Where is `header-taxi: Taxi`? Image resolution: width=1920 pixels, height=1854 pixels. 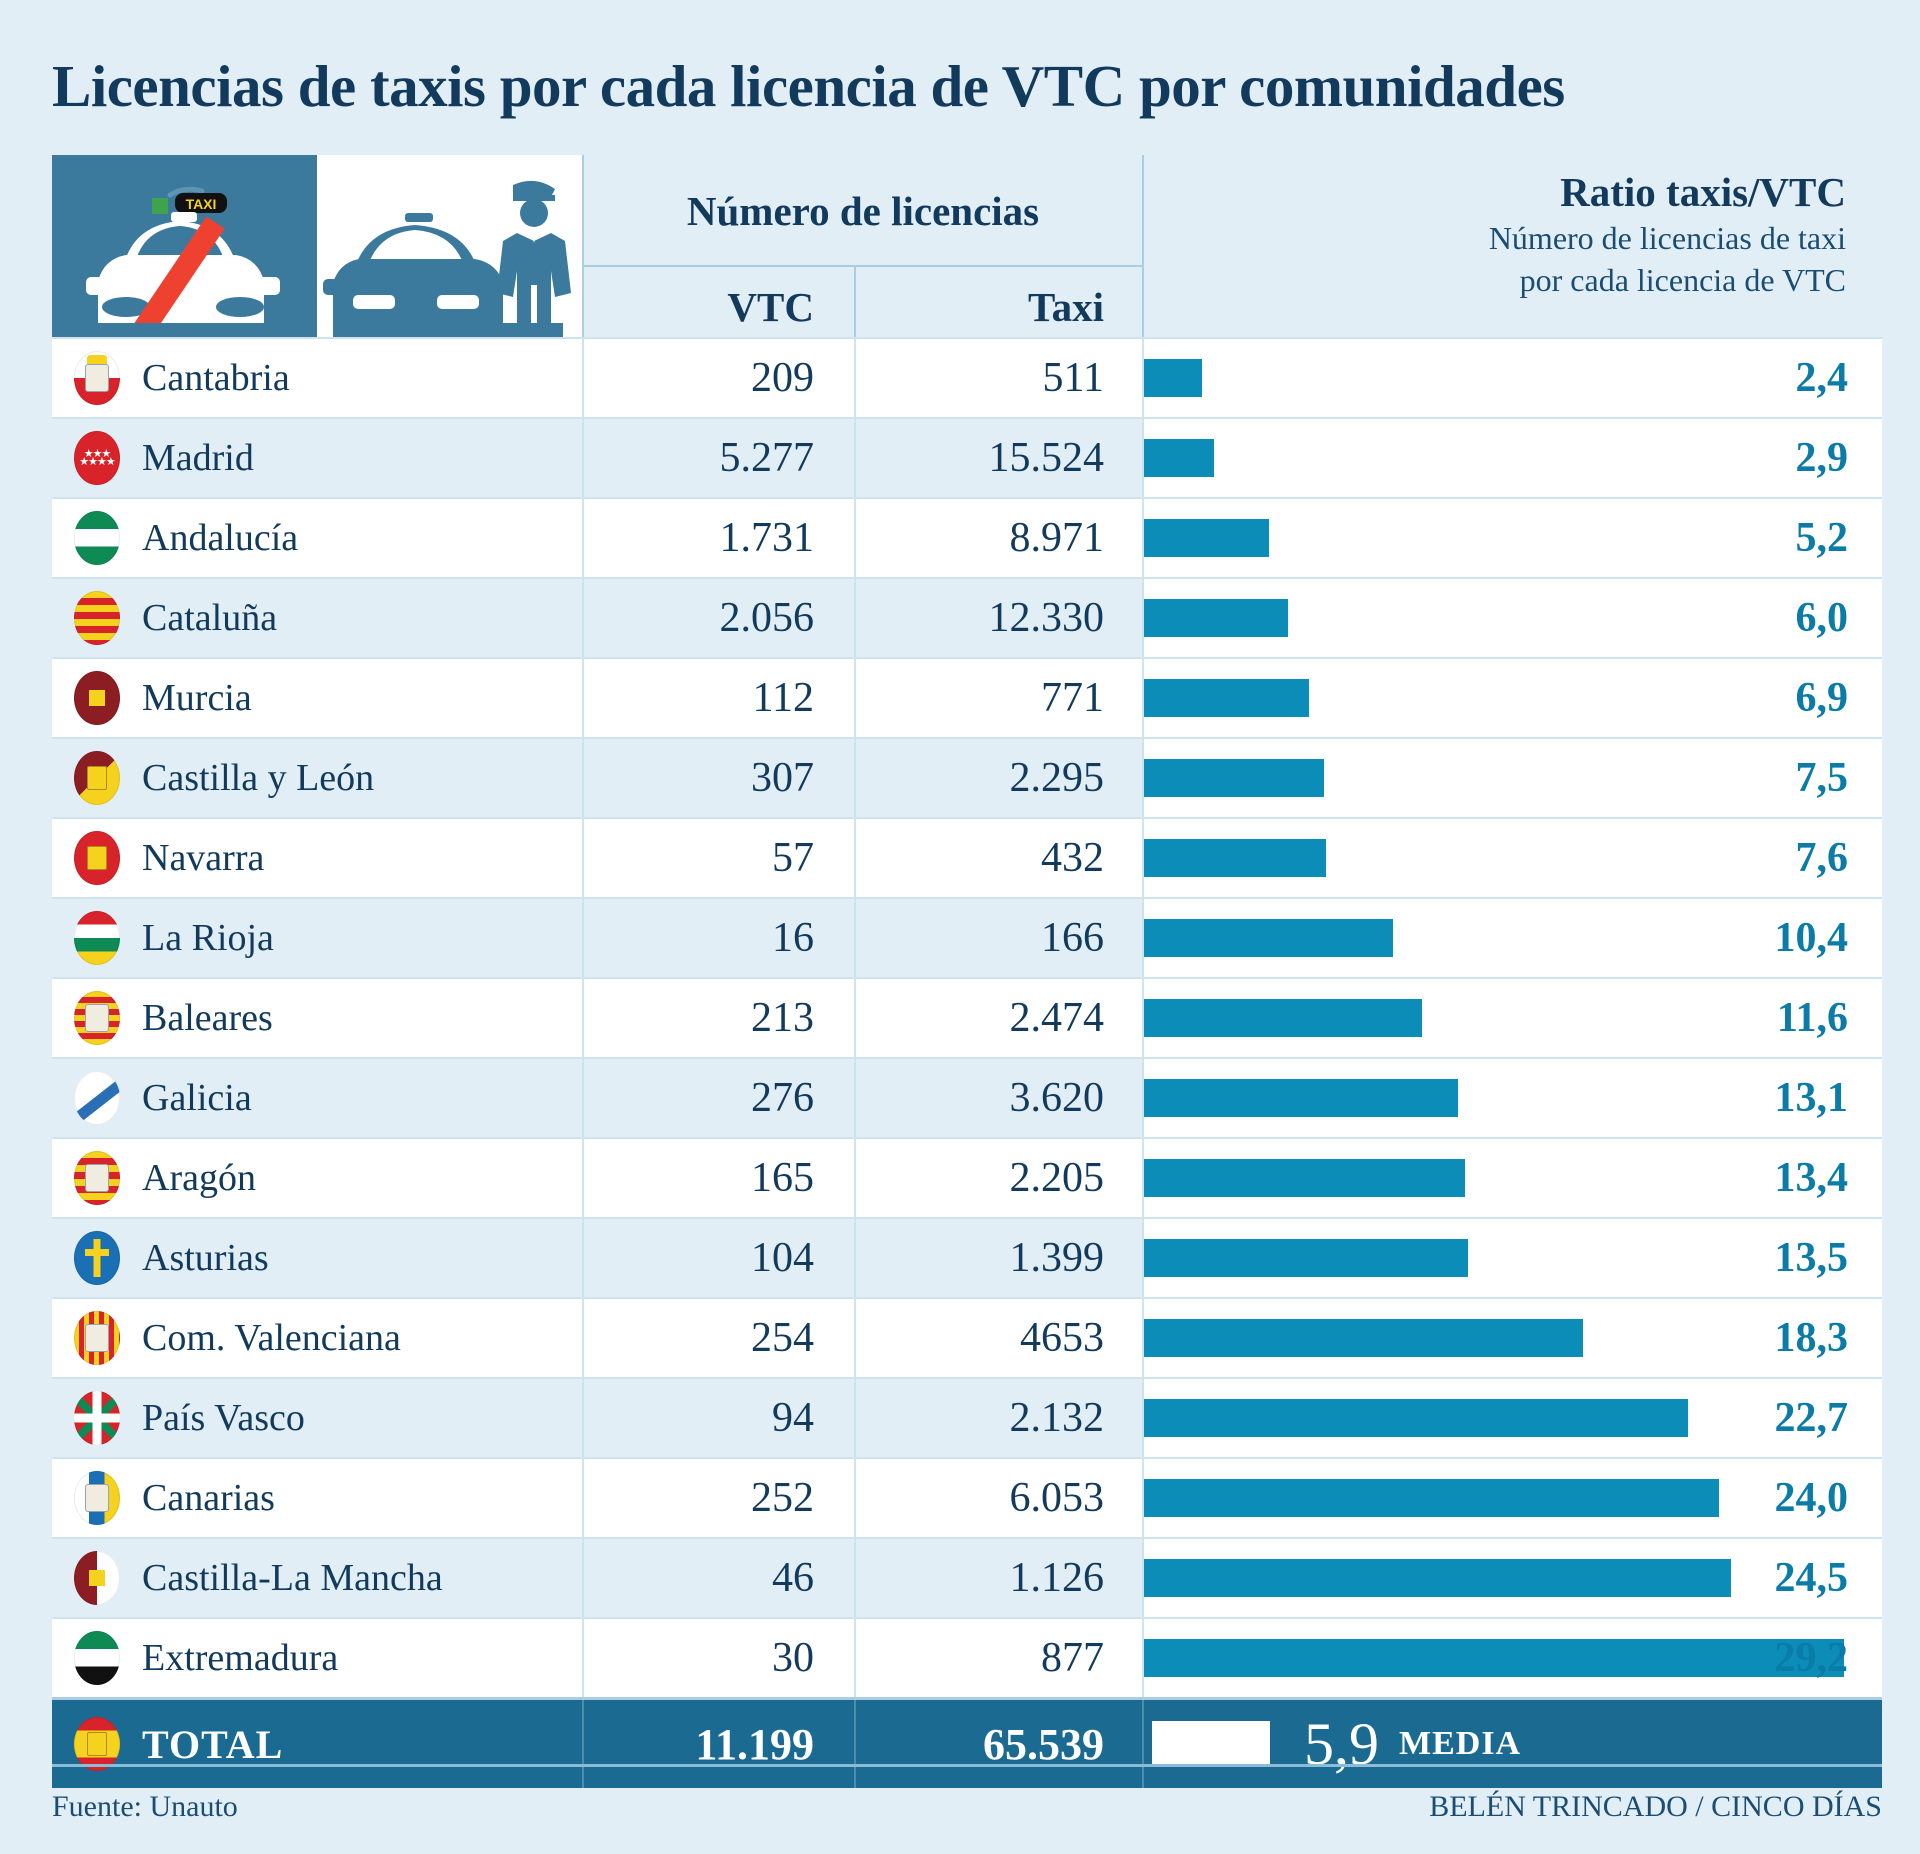
header-taxi: Taxi is located at coordinates (998, 302).